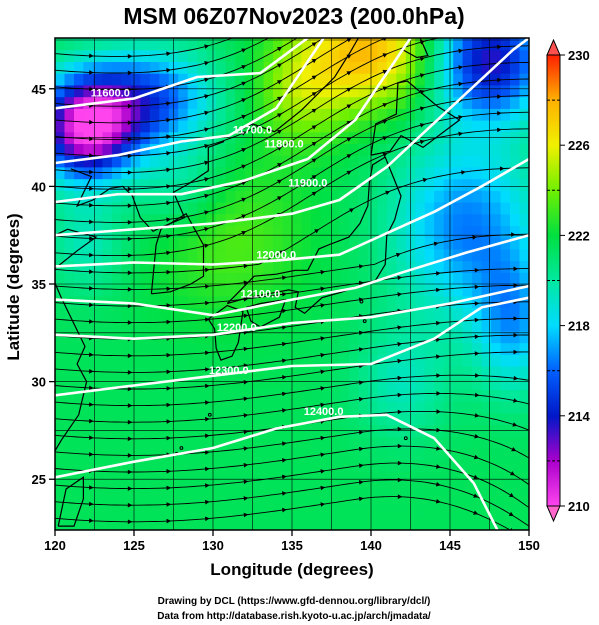 This screenshot has width=599, height=625. I want to click on x-tick-label: 145, so click(450, 545).